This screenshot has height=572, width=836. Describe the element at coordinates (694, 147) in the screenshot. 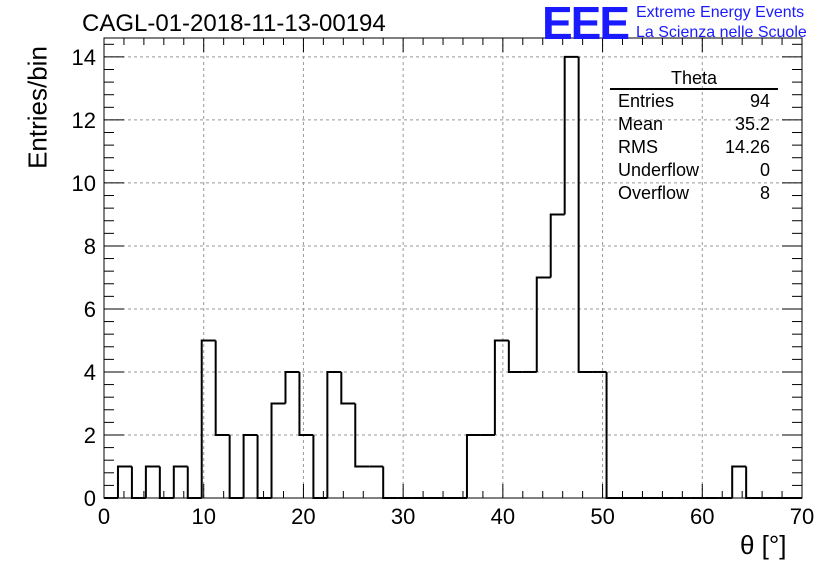

I see `stats-row: RMS 14.26` at that location.